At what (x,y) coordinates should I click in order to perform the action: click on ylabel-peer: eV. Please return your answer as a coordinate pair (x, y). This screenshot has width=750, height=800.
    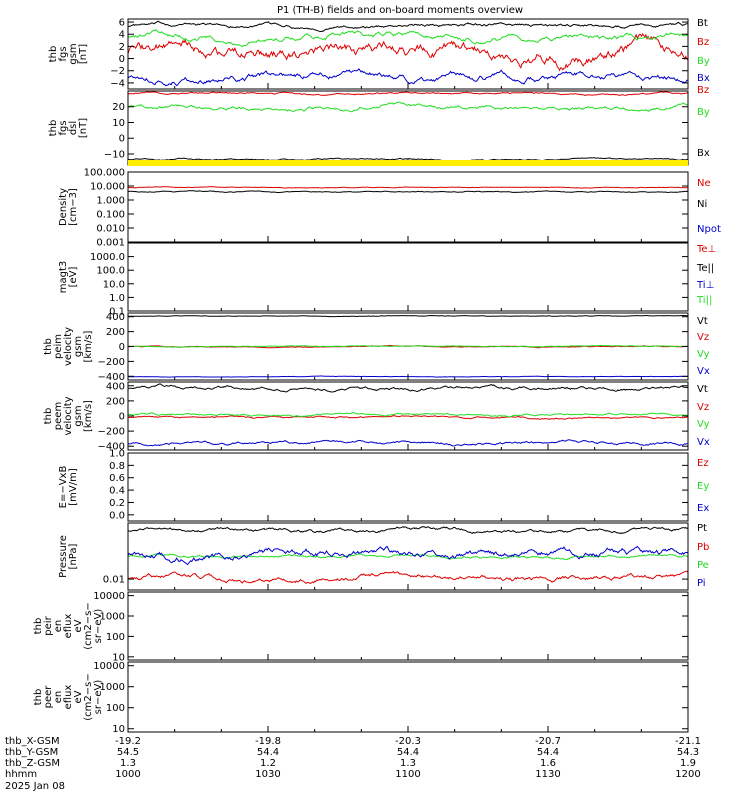
    Looking at the image, I should click on (78, 696).